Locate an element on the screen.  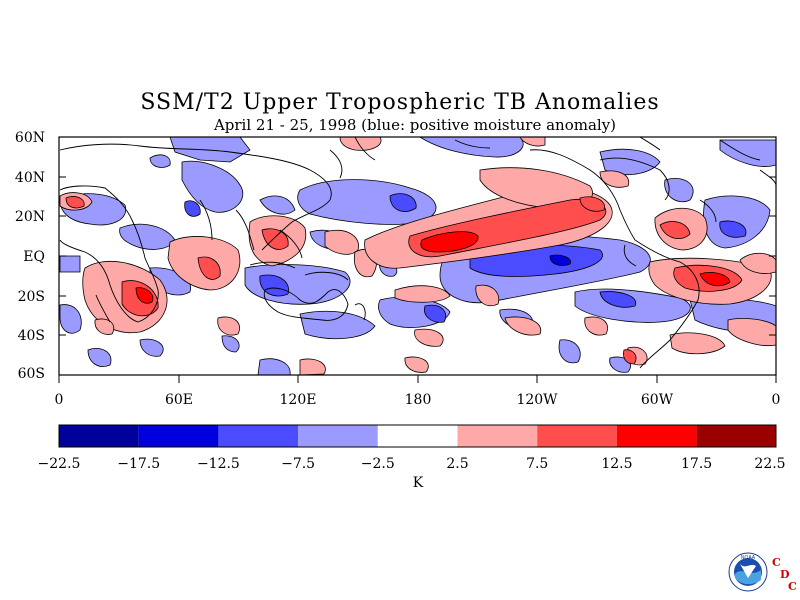
lon-label: 180 is located at coordinates (418, 400).